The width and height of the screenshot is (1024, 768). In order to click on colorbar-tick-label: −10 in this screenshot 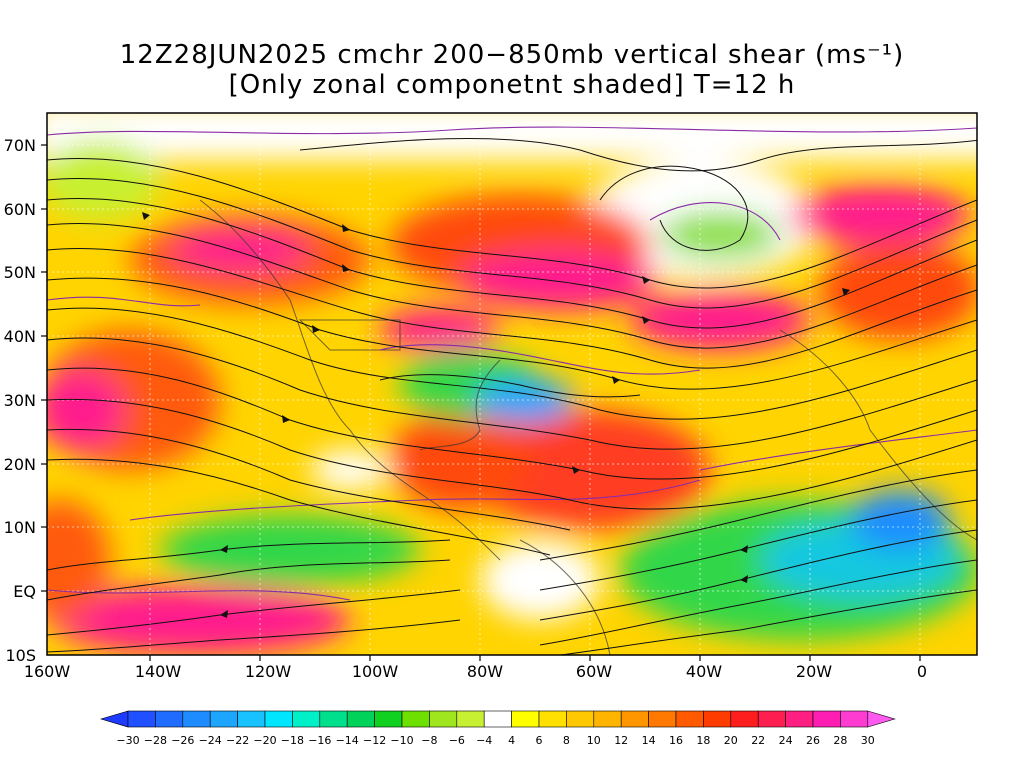, I will do `click(401, 740)`.